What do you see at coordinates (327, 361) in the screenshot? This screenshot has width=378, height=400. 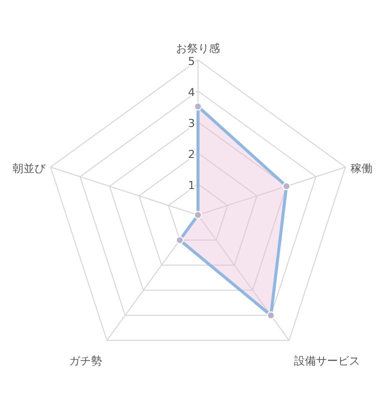 I see `spoke-label: 設備サービス` at bounding box center [327, 361].